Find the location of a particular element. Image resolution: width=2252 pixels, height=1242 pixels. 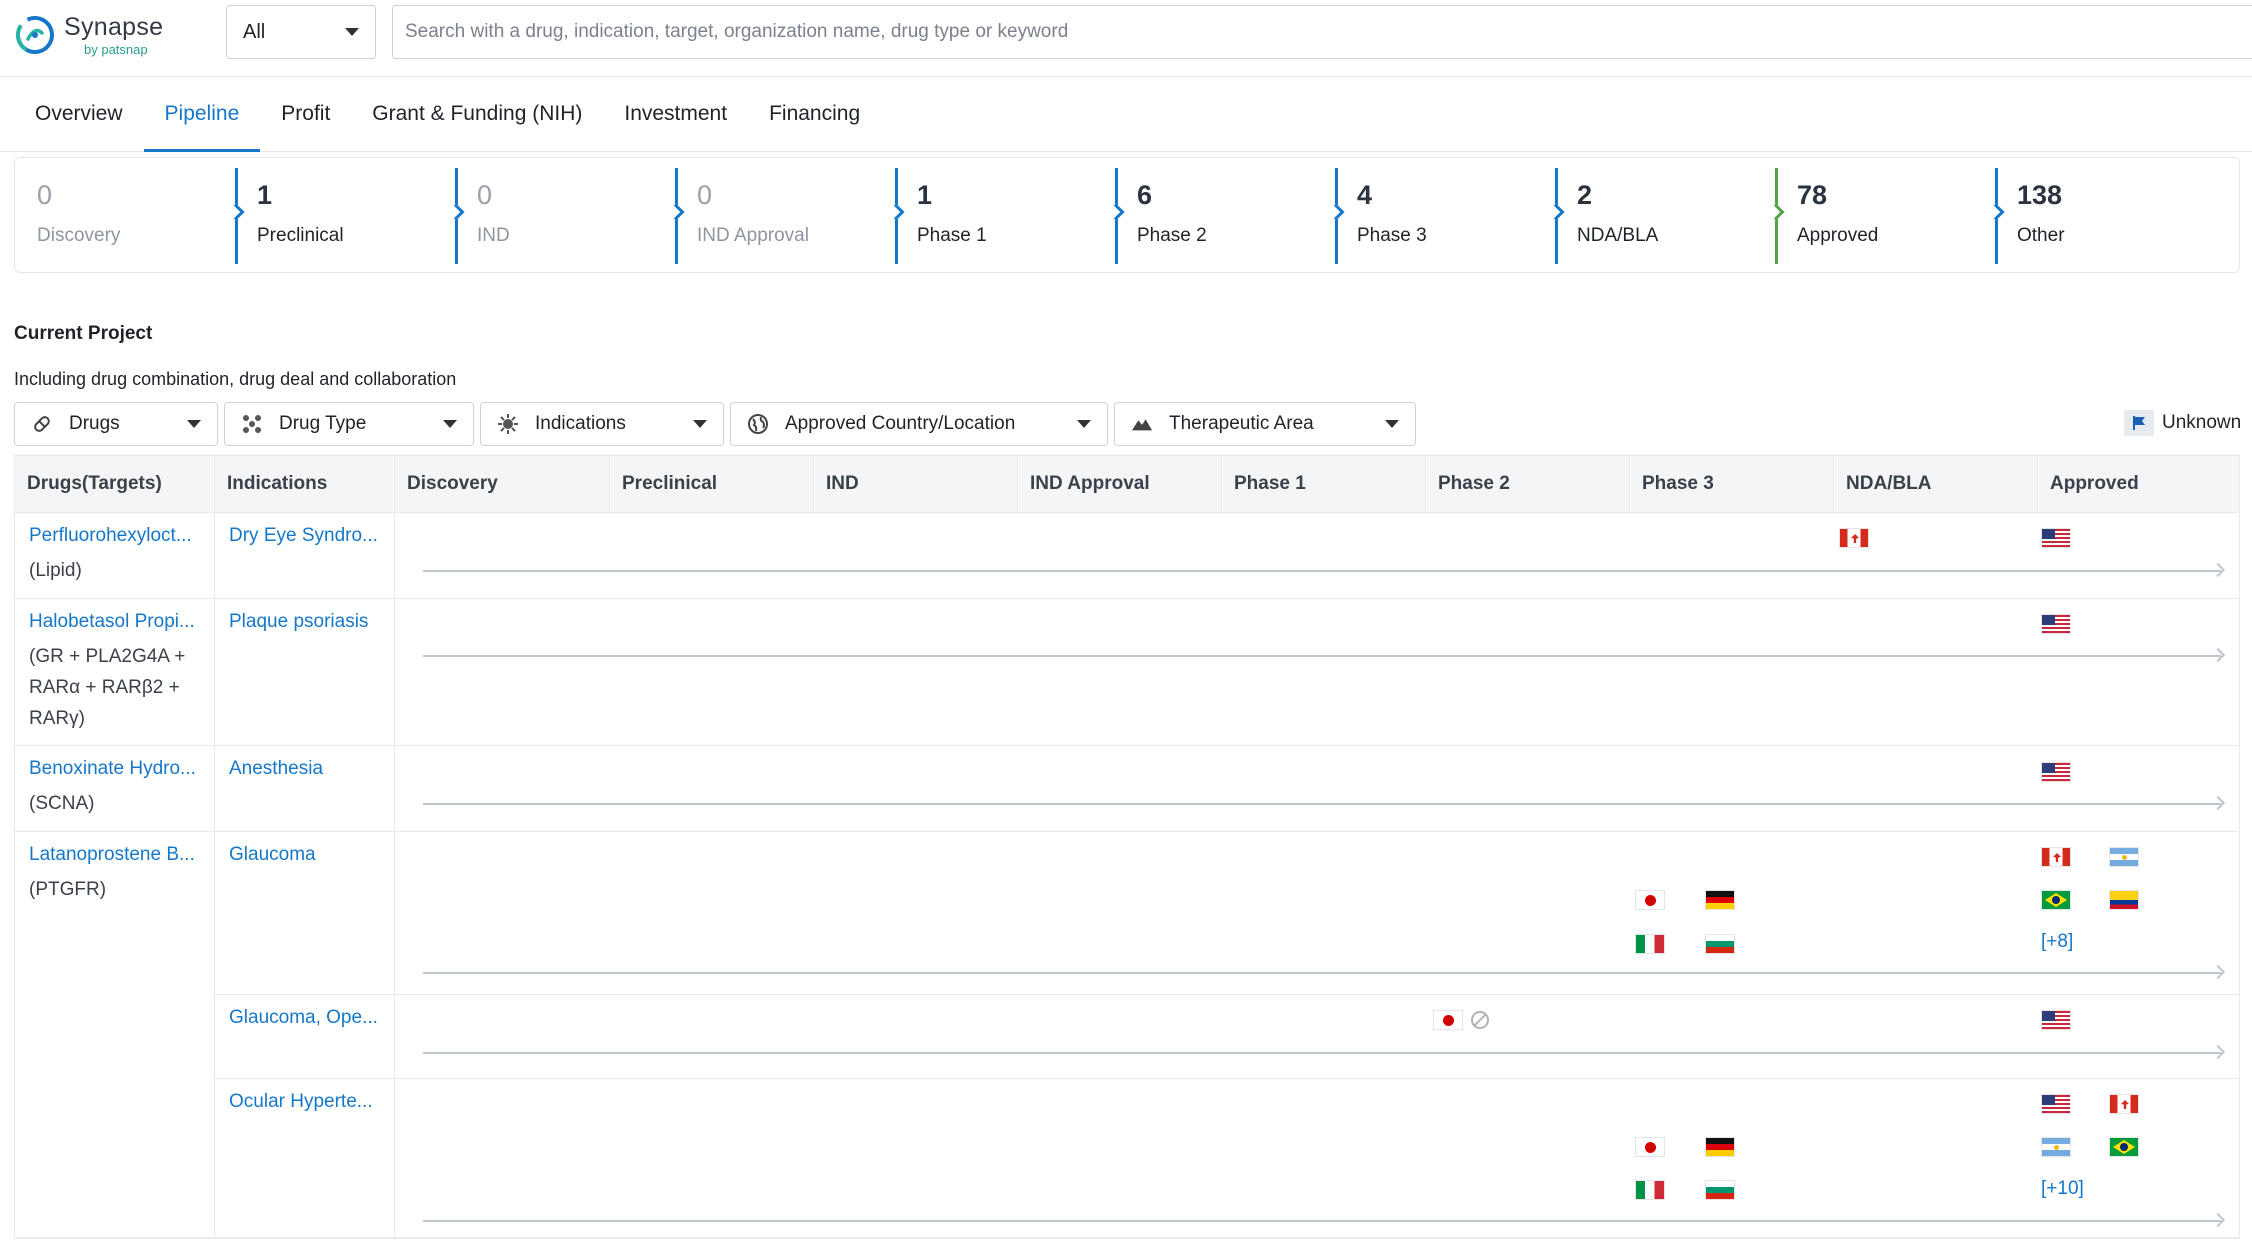

stage-ind: 0 IND is located at coordinates (565, 215).